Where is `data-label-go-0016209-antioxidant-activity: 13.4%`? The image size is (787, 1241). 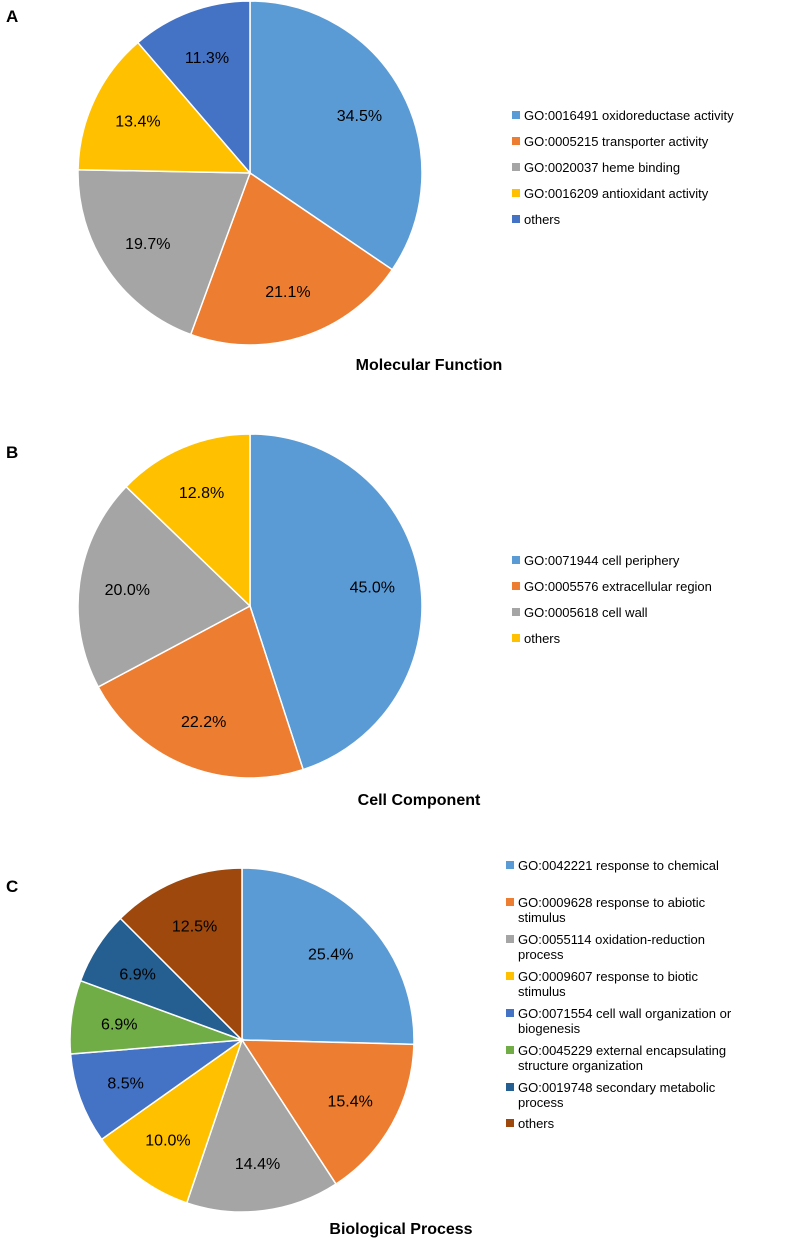 data-label-go-0016209-antioxidant-activity: 13.4% is located at coordinates (137, 121).